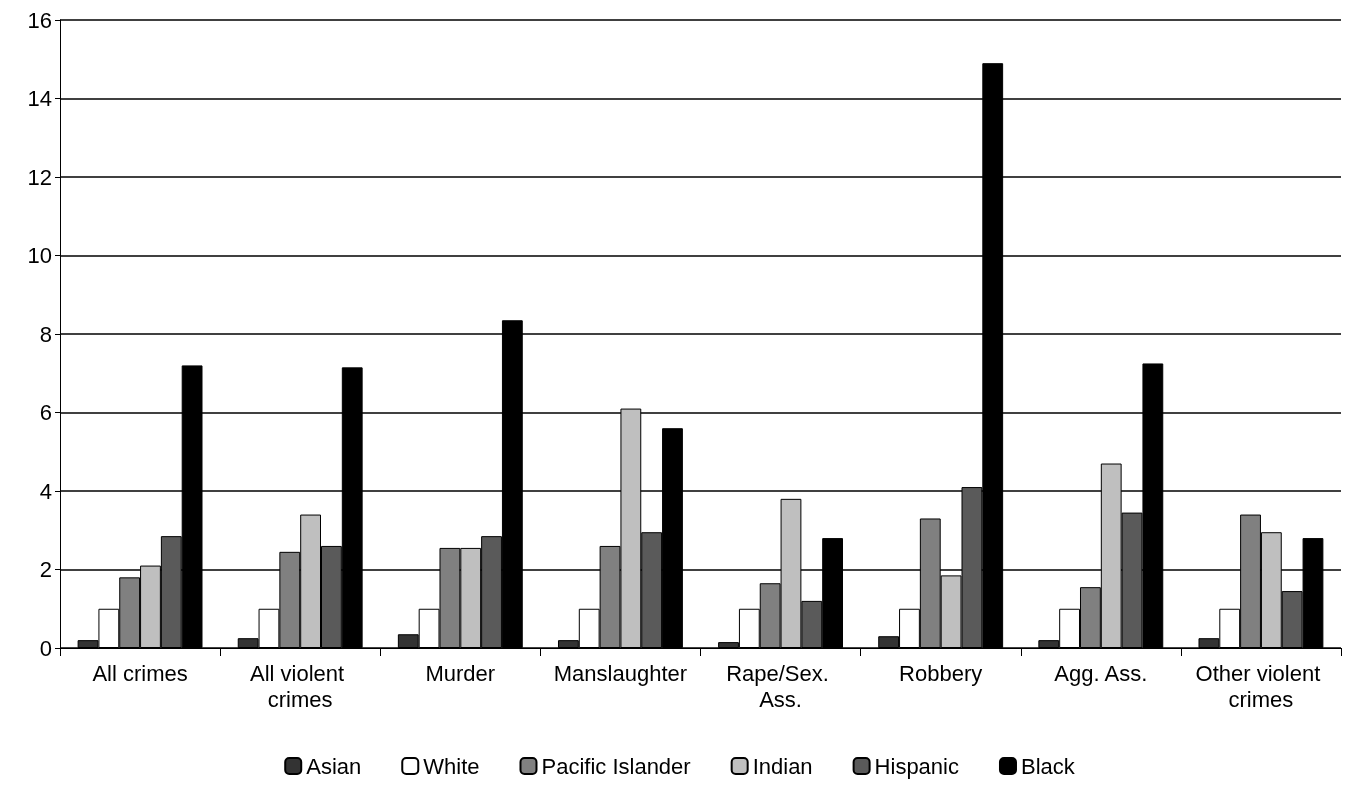  What do you see at coordinates (616, 766) in the screenshot?
I see `legend-label: Pacific Islander` at bounding box center [616, 766].